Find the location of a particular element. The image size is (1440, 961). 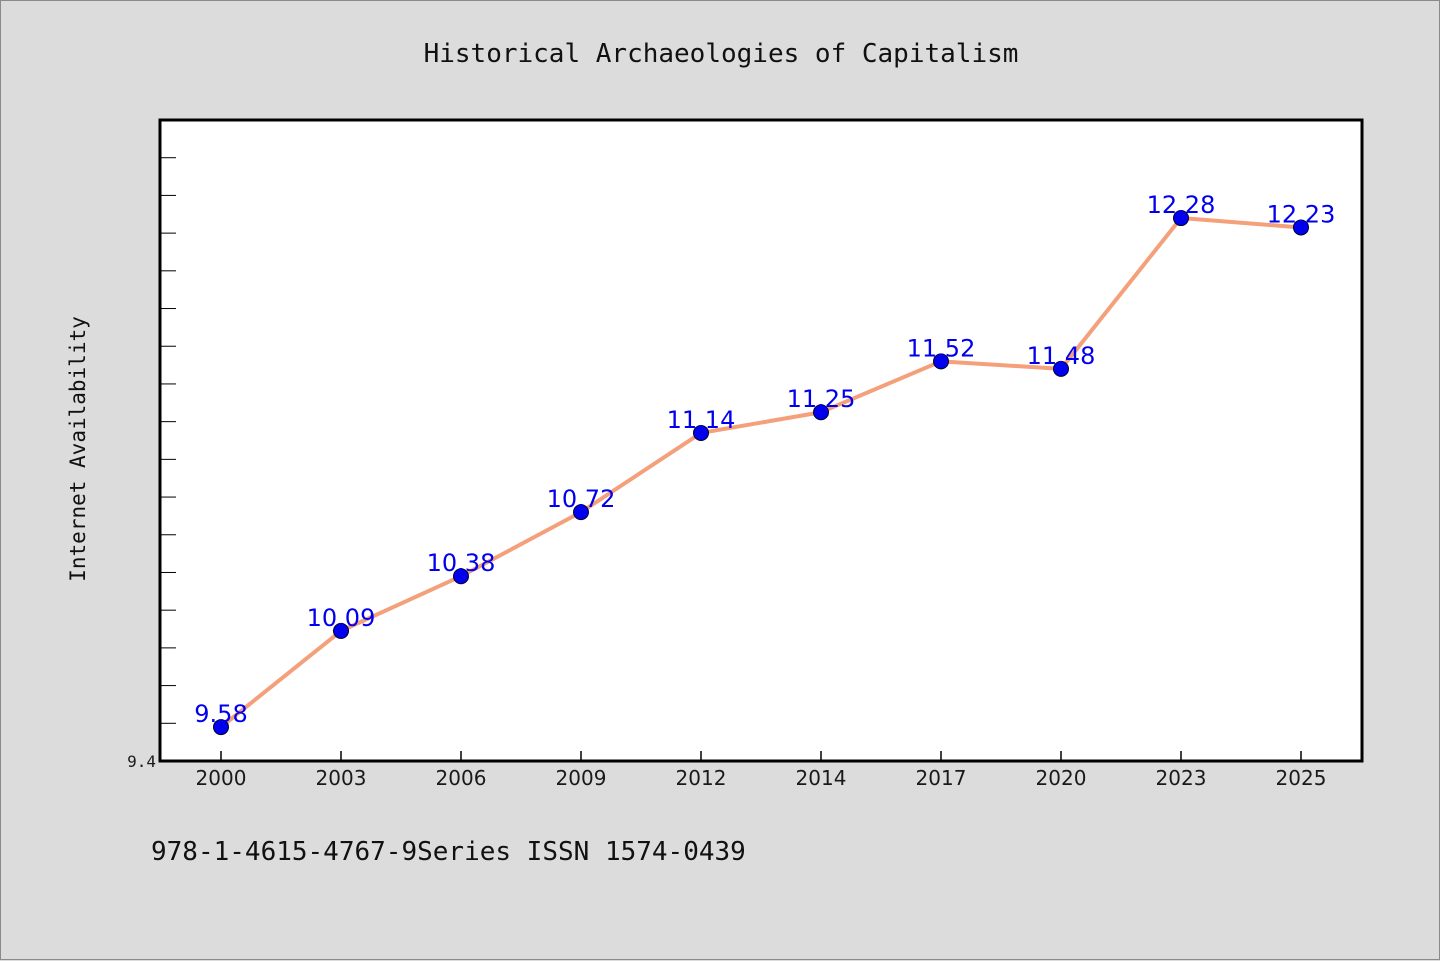

data-label: 11.52 is located at coordinates (941, 348).